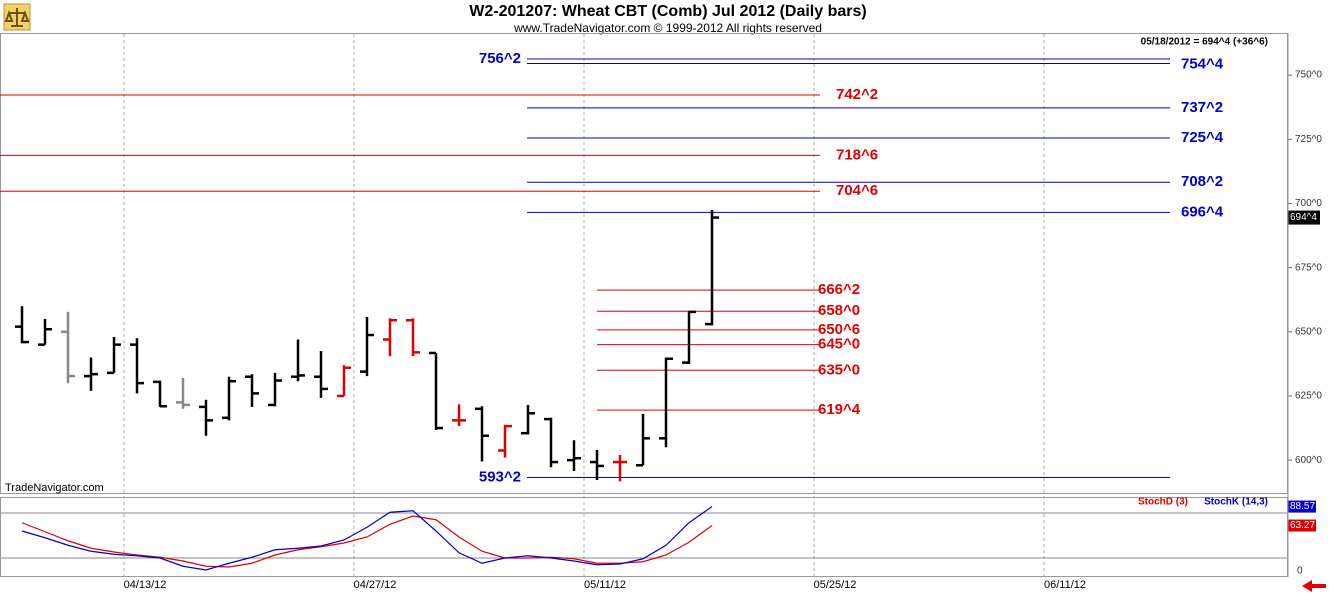 This screenshot has height=594, width=1336. What do you see at coordinates (145, 585) in the screenshot?
I see `x-tick-label: 04/13/12` at bounding box center [145, 585].